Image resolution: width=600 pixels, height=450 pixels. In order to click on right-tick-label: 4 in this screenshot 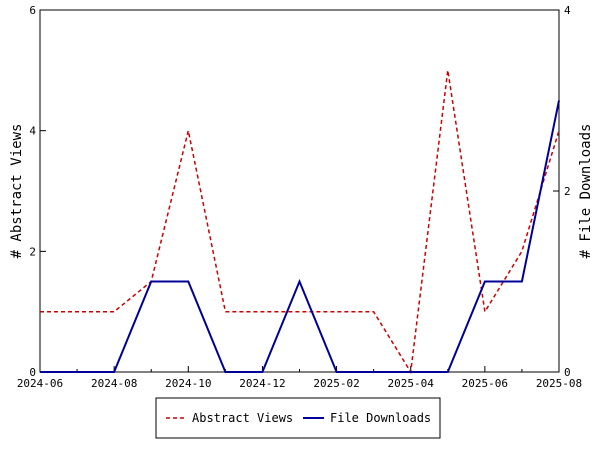, I will do `click(567, 10)`.